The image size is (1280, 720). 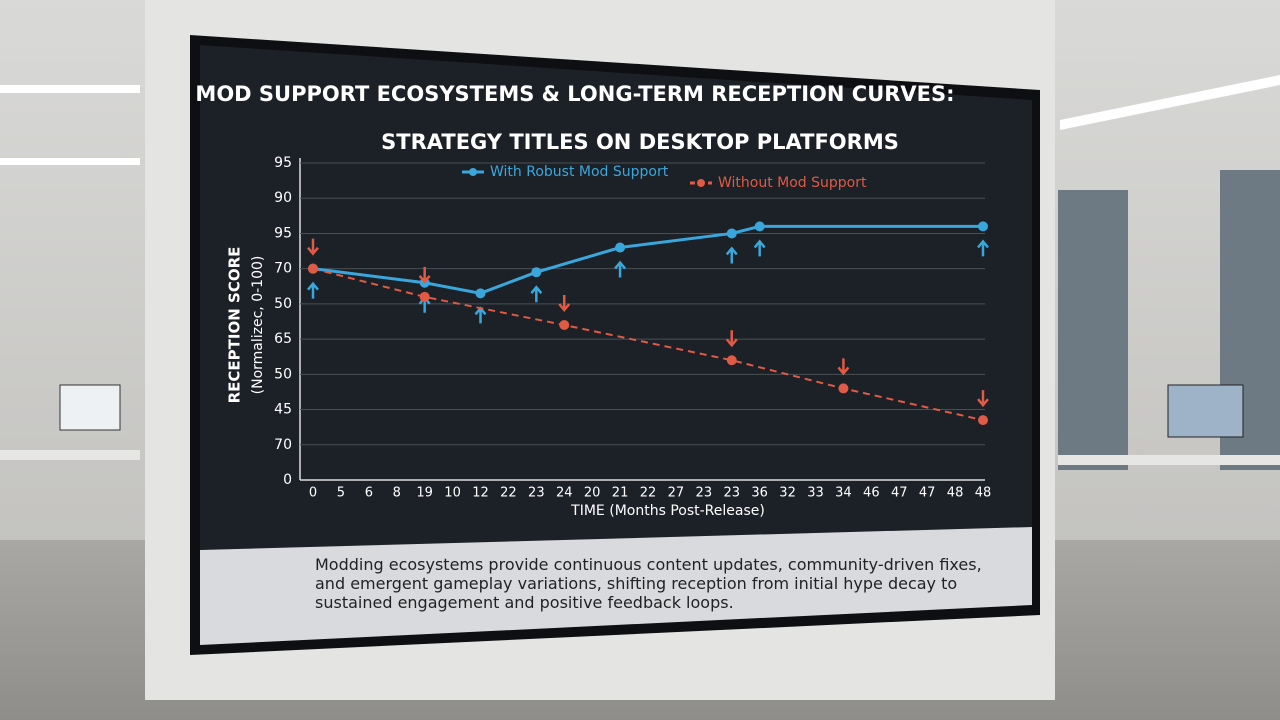 What do you see at coordinates (579, 172) in the screenshot?
I see `legend-label: With Robust Mod Support` at bounding box center [579, 172].